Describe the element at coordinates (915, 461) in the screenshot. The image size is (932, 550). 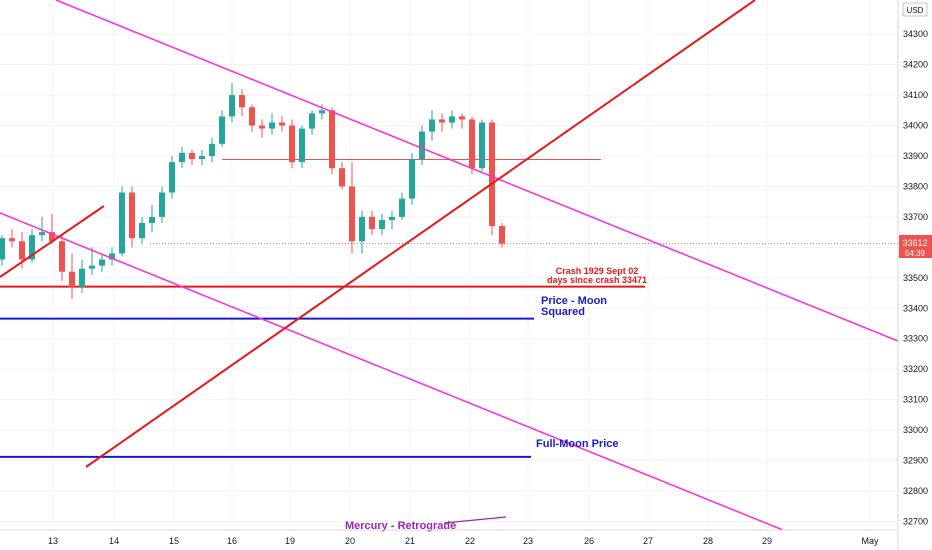
I see `price-tick-label: 32900` at that location.